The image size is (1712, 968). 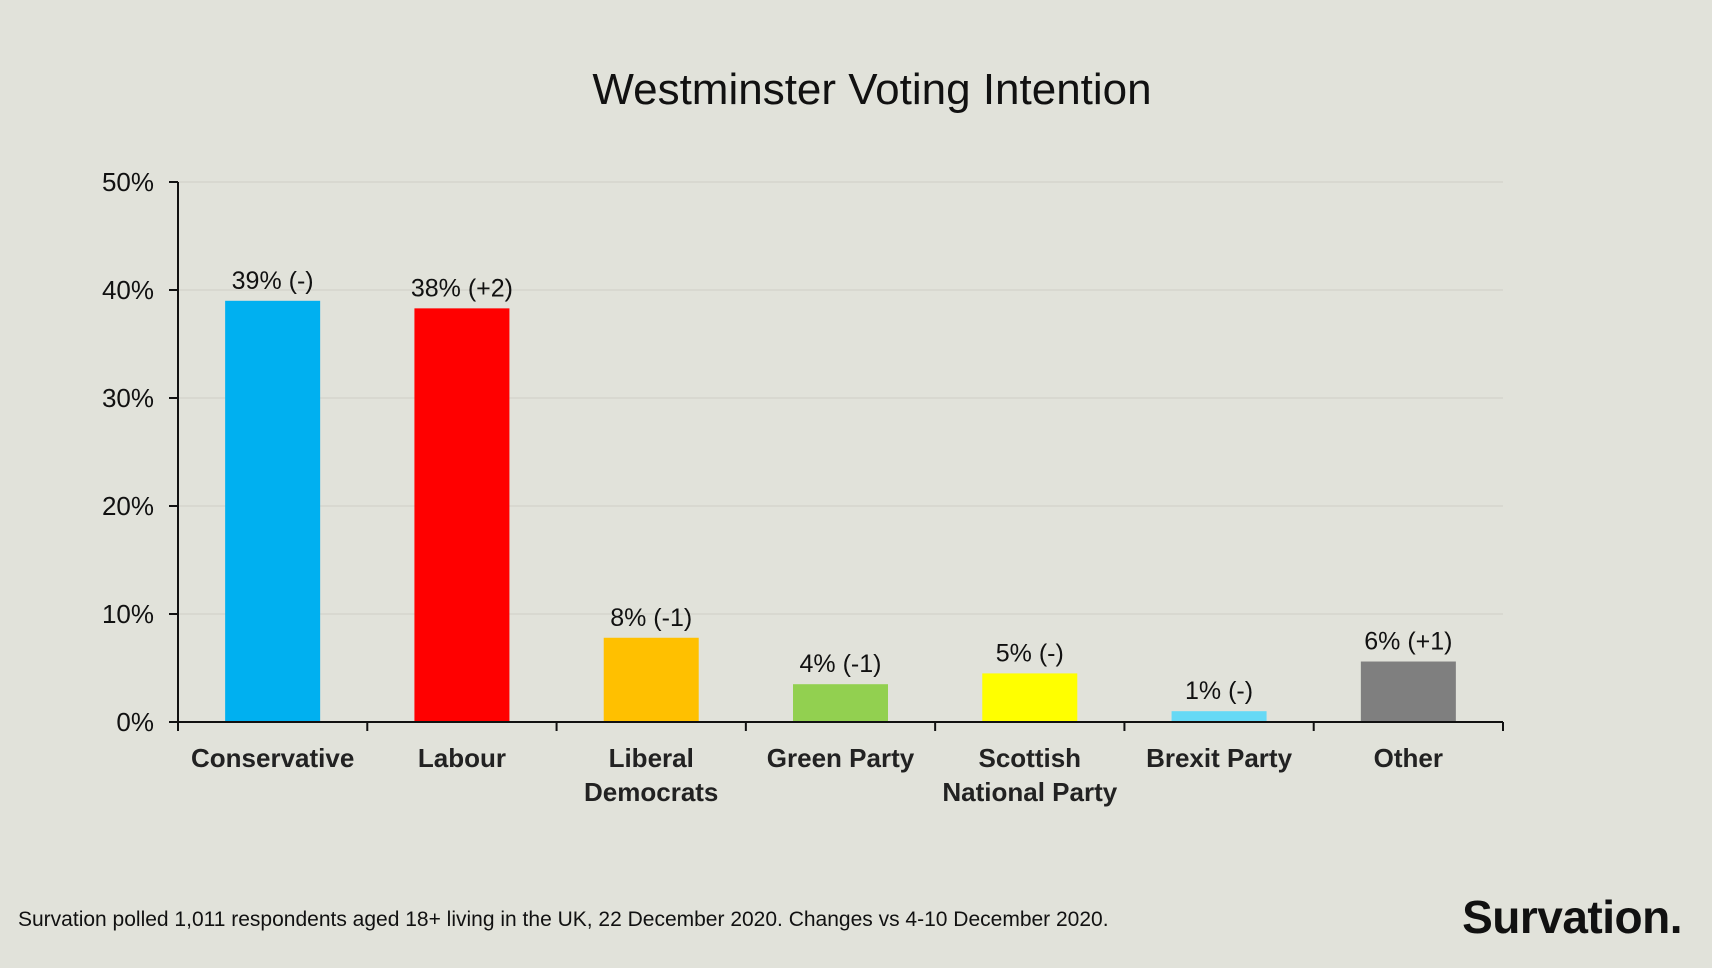 I want to click on x-tick-label: Green Party, so click(x=841, y=758).